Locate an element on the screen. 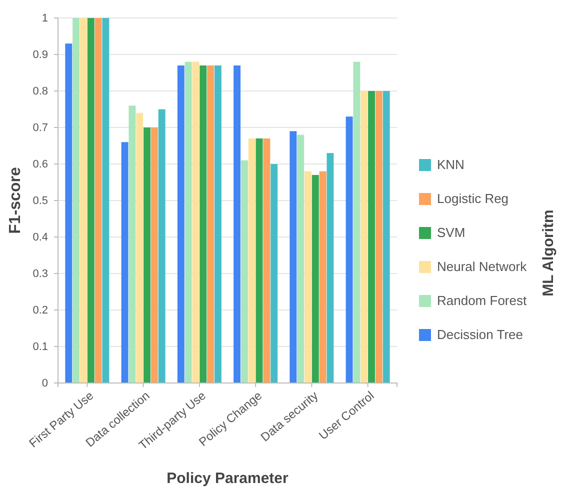 This screenshot has width=567, height=493. y-tick-label: 0.2 is located at coordinates (40, 310).